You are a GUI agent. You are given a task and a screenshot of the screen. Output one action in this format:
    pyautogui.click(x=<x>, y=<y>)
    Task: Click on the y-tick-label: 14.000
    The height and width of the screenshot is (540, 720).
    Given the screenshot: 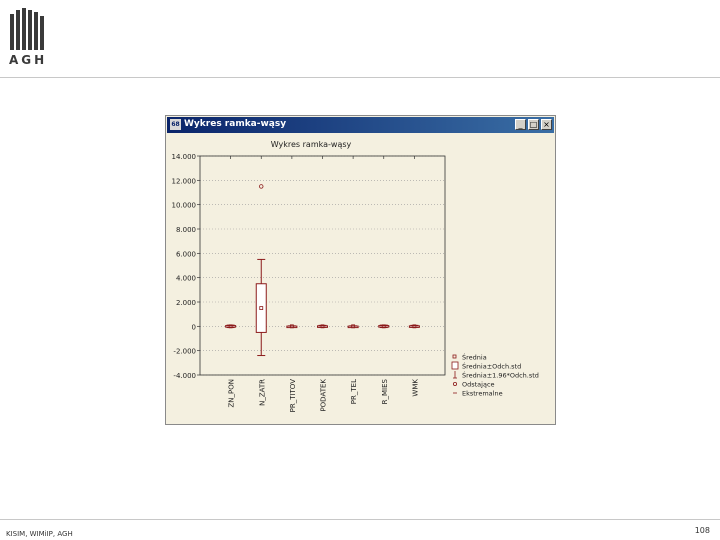 What is the action you would take?
    pyautogui.click(x=184, y=157)
    